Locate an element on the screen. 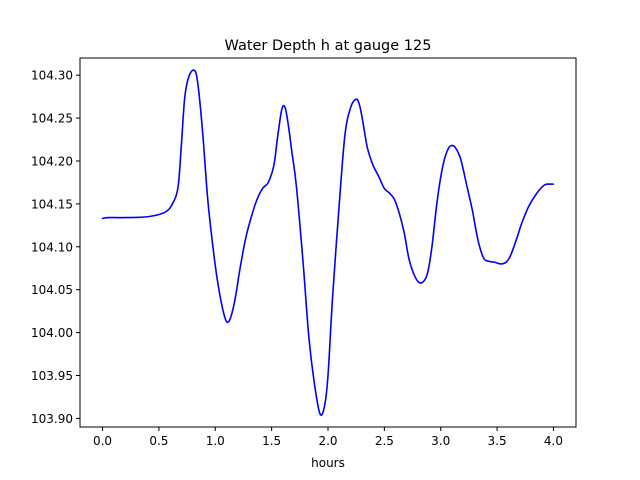  x-tick-label: 3.5 is located at coordinates (497, 441).